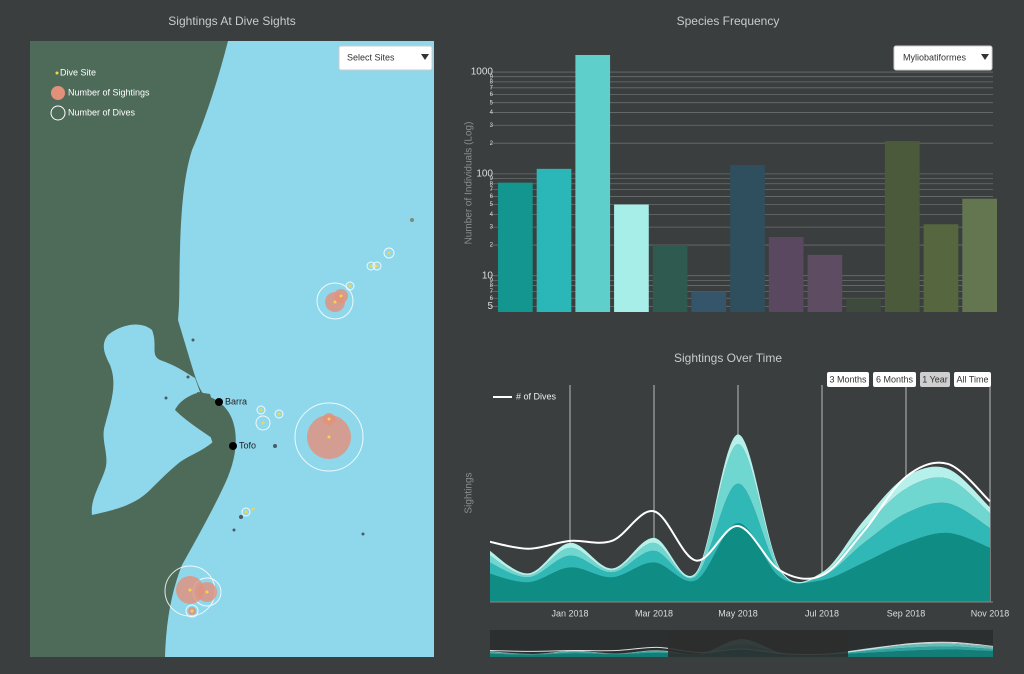  What do you see at coordinates (212, 421) in the screenshot?
I see `peninsula` at bounding box center [212, 421].